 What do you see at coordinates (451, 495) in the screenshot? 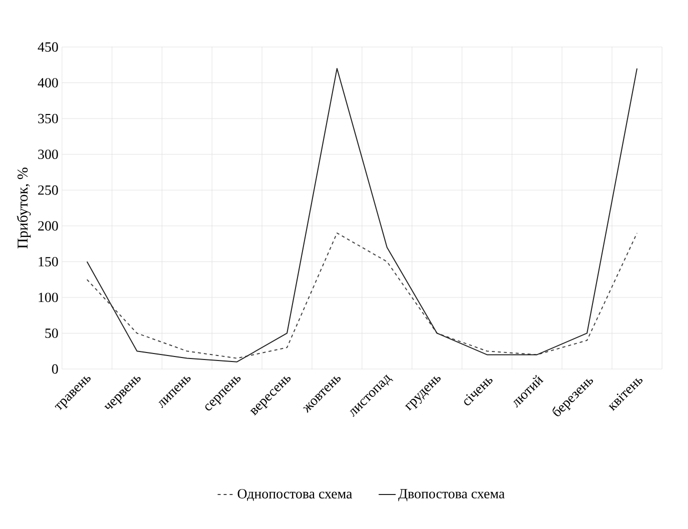
I see `legend-label: Двопостова схема` at bounding box center [451, 495].